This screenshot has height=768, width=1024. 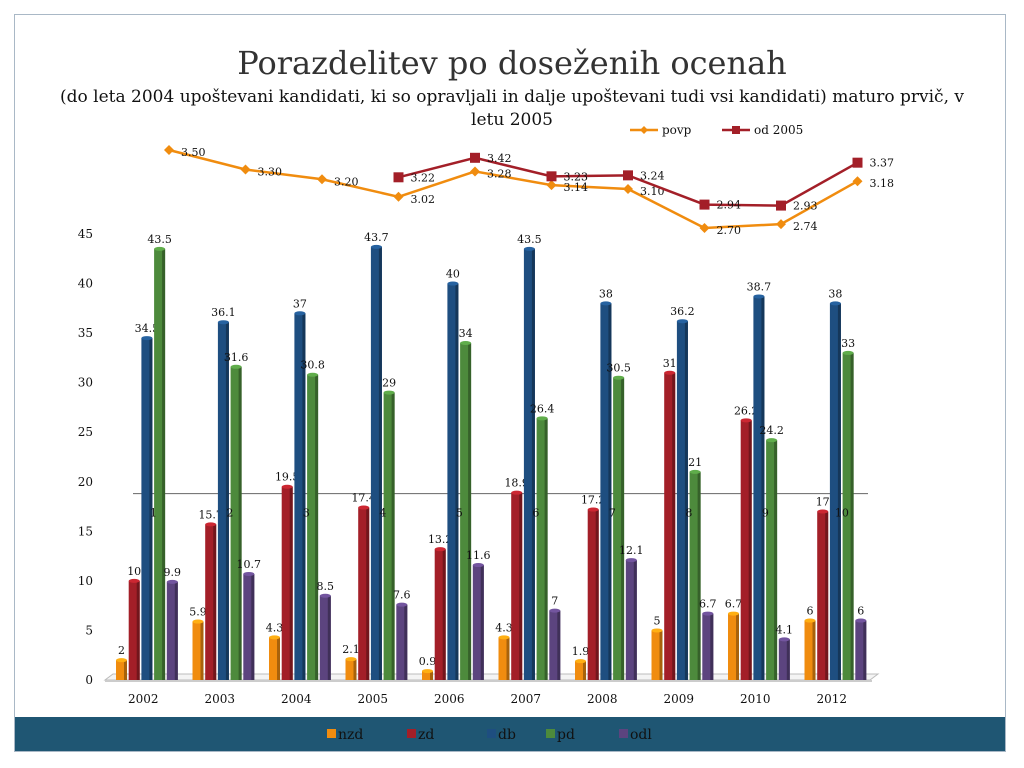 What do you see at coordinates (85, 531) in the screenshot?
I see `y-tick-label: 15` at bounding box center [85, 531].